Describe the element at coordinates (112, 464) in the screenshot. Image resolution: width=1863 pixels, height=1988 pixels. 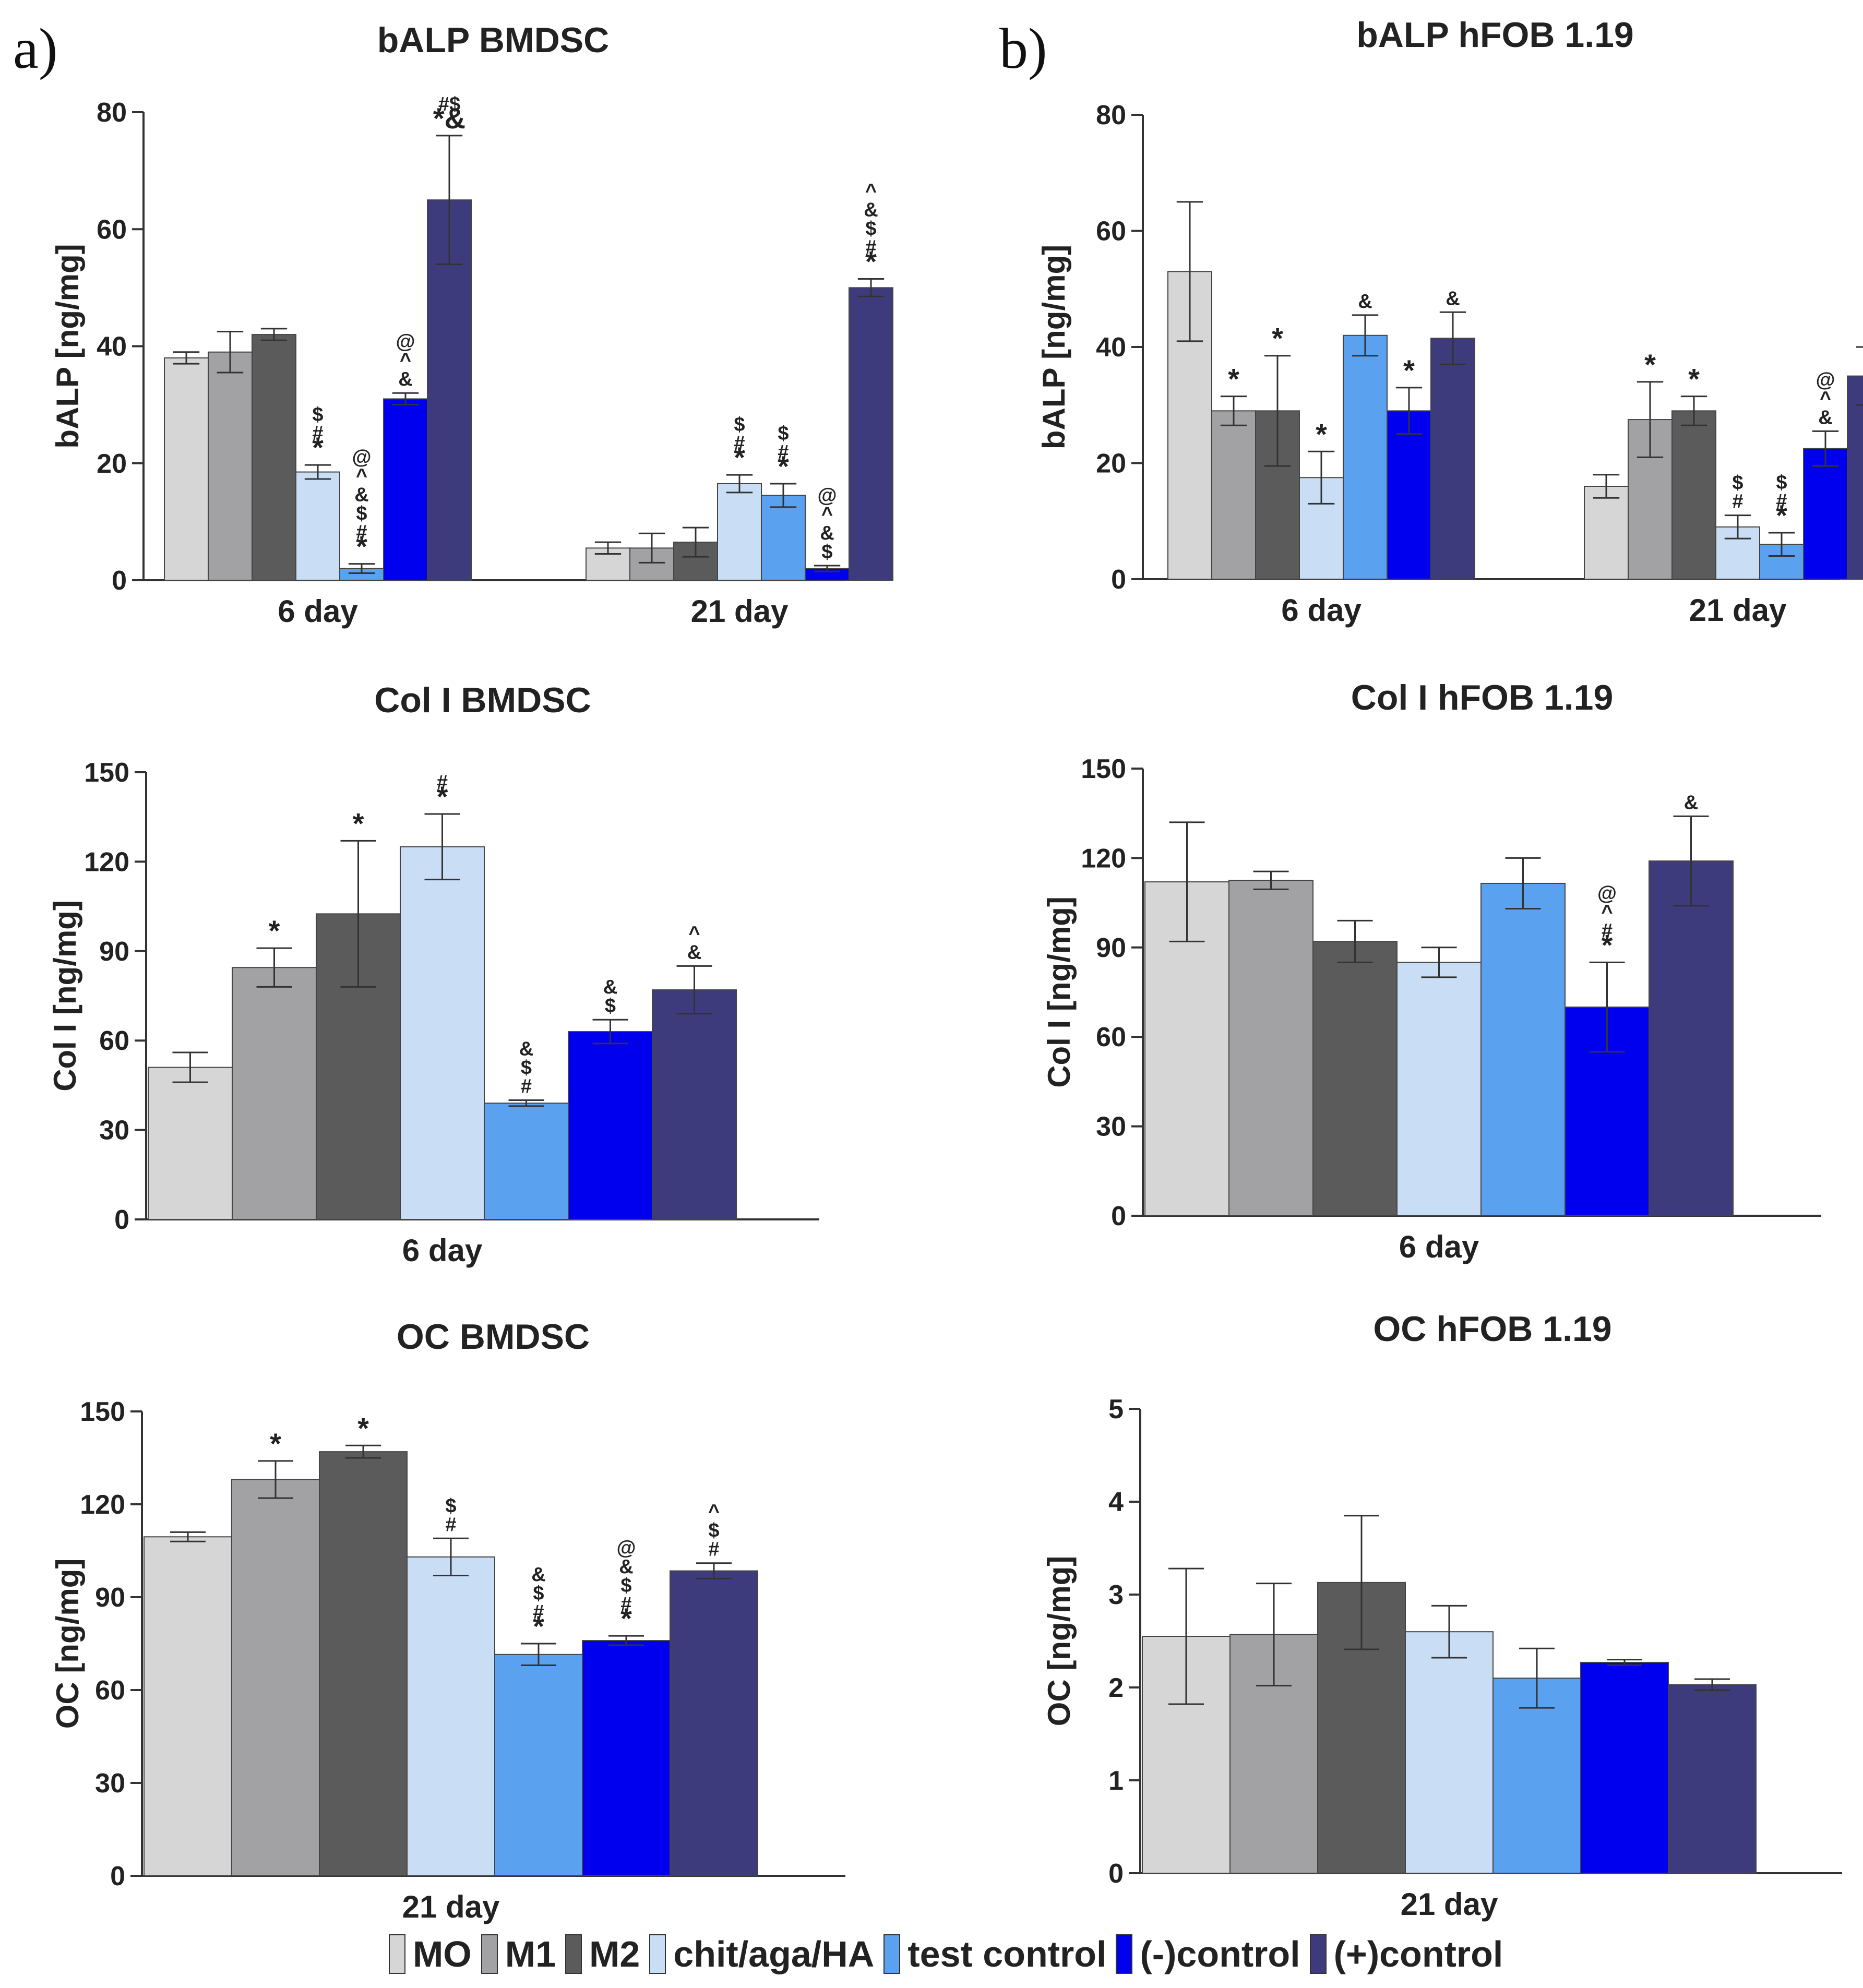
I see `y-tick-label: 20` at that location.